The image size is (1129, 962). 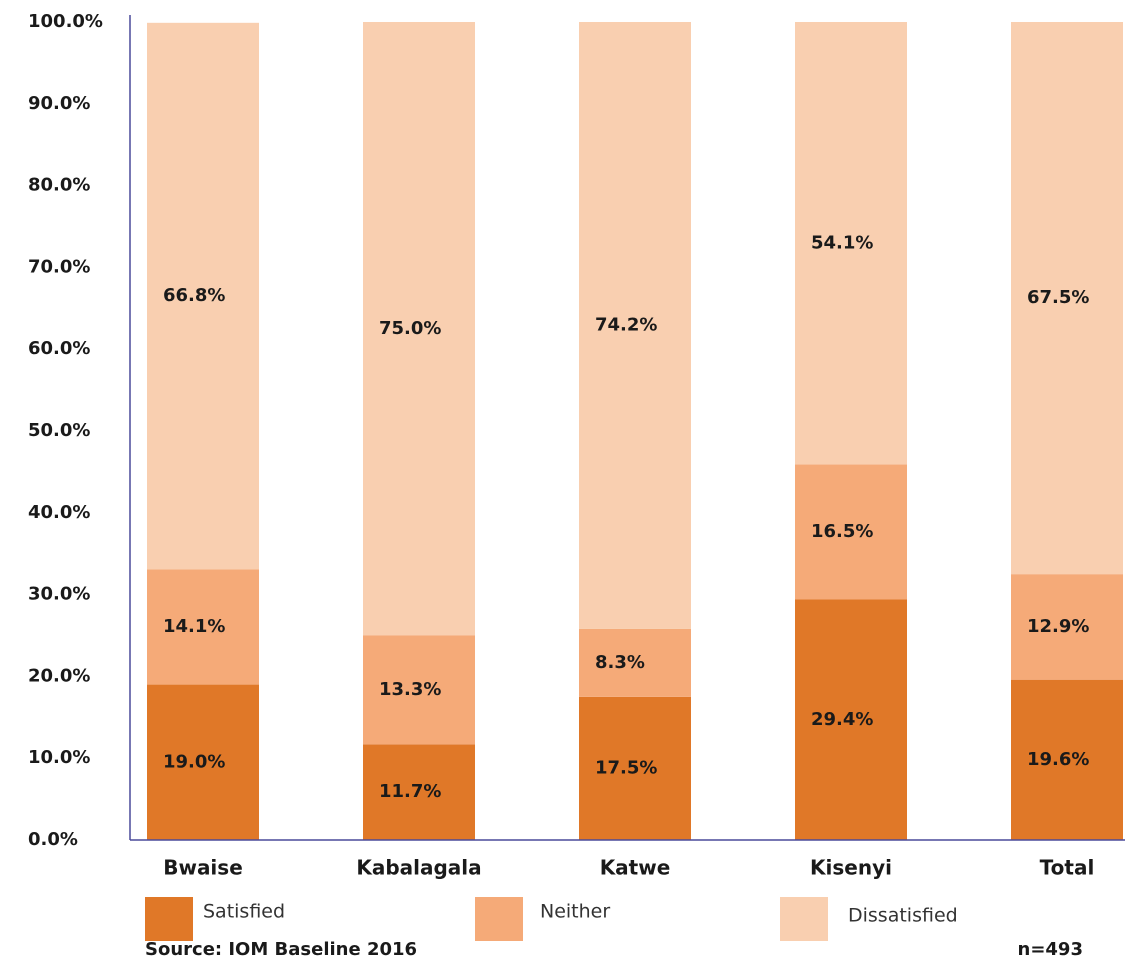 I want to click on data-label: 14.1%, so click(x=194, y=626).